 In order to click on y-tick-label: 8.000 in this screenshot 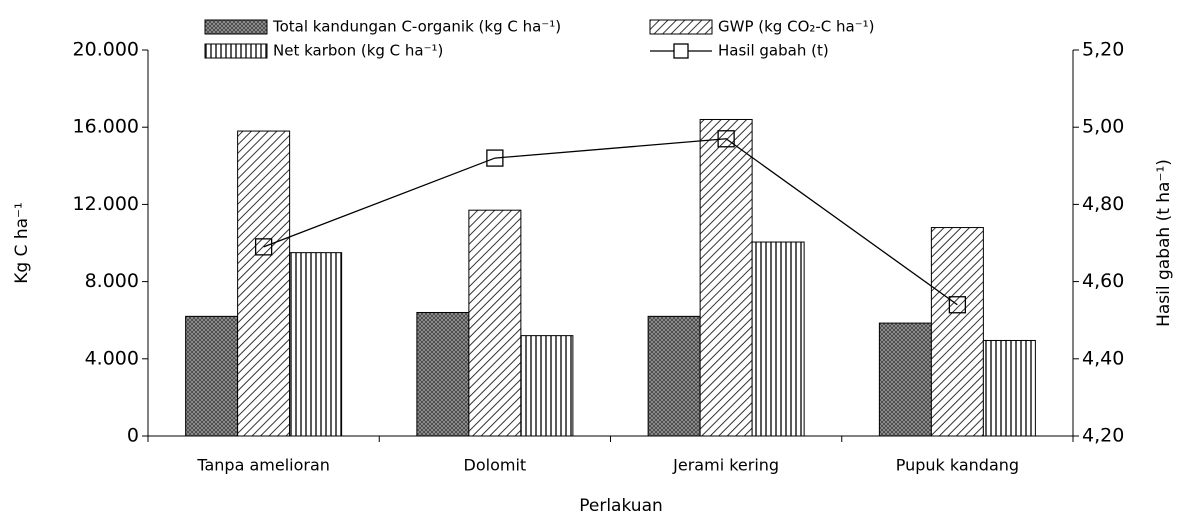, I will do `click(112, 281)`.